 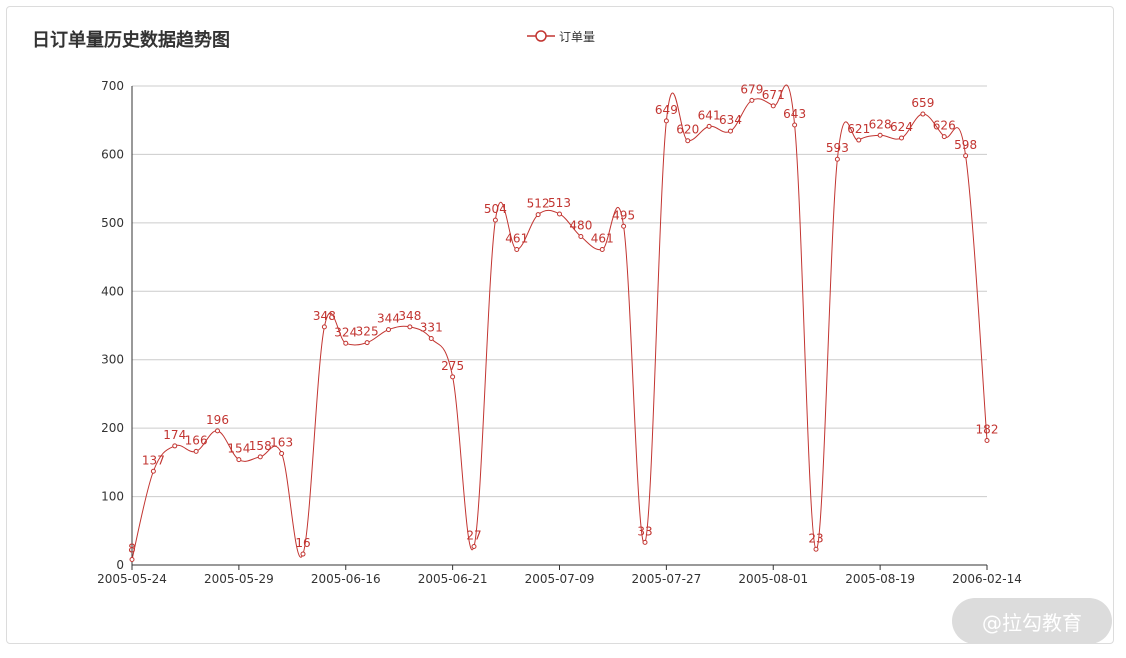 I want to click on y-tick-label: 600, so click(x=112, y=154).